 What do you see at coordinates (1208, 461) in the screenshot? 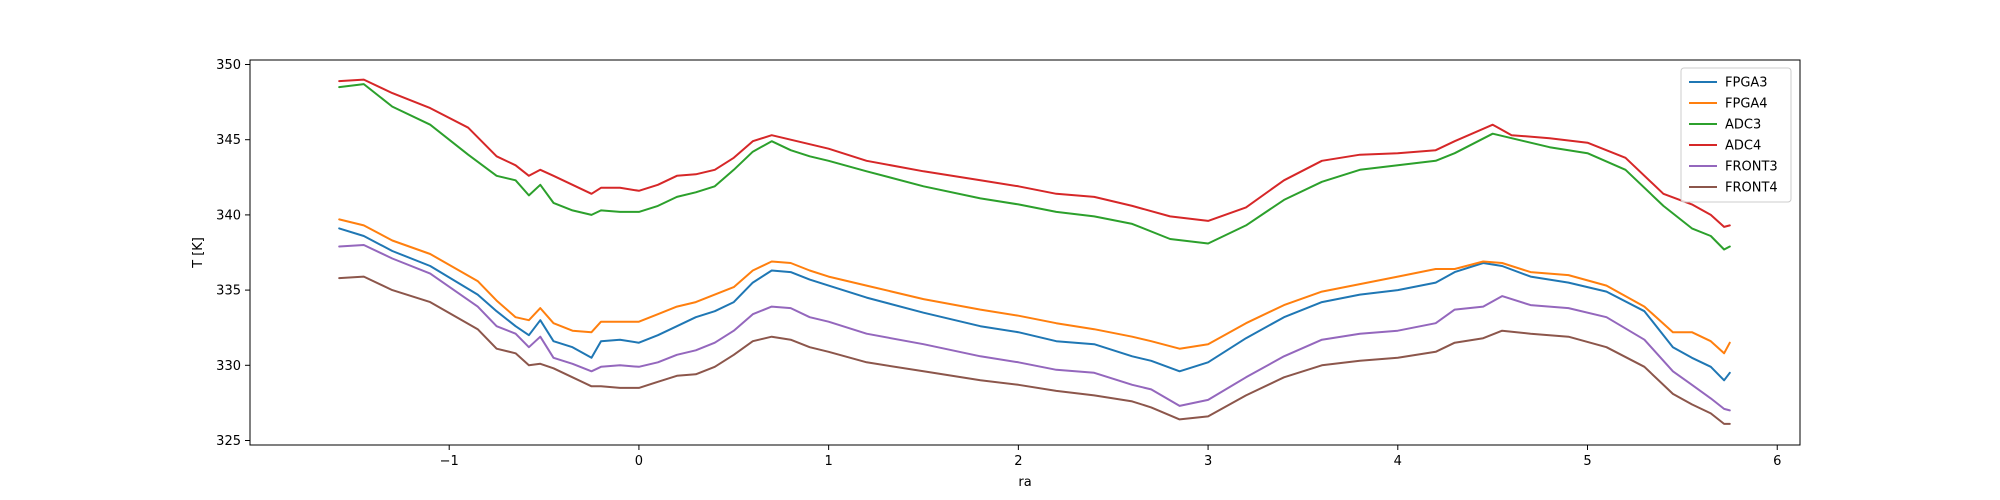
I see `x-tick-label: 3` at bounding box center [1208, 461].